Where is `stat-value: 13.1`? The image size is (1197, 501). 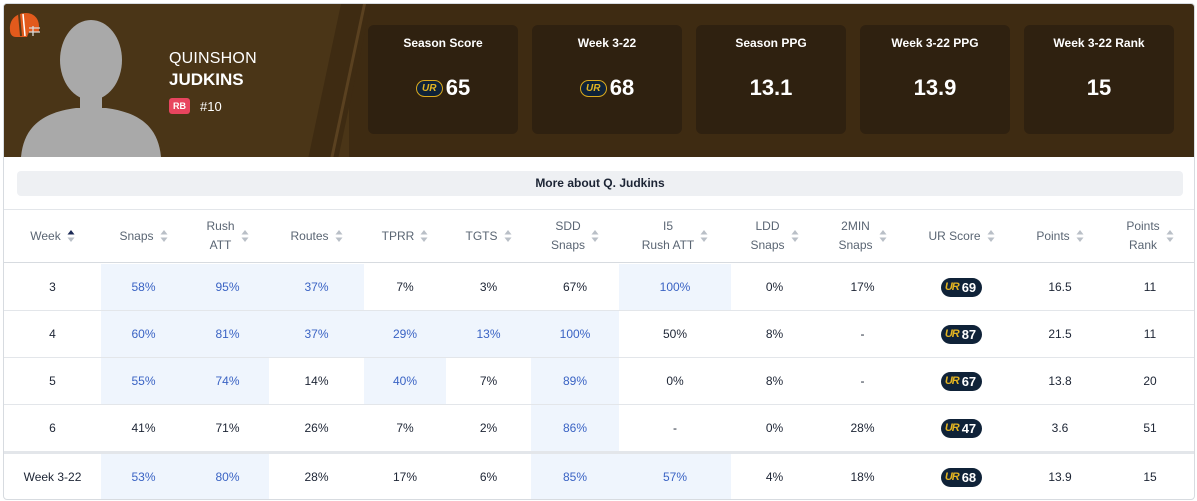 stat-value: 13.1 is located at coordinates (771, 87).